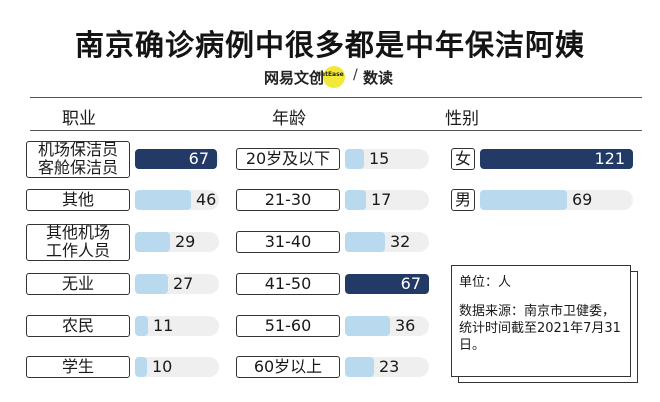  What do you see at coordinates (288, 159) in the screenshot?
I see `category-label: 20岁及以下` at bounding box center [288, 159].